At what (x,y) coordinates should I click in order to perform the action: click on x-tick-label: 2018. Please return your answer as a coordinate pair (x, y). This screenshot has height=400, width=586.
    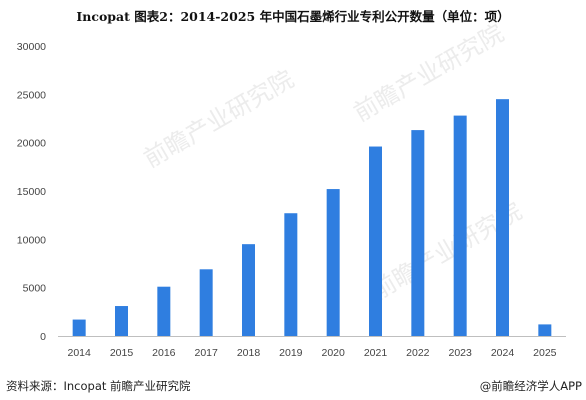
    Looking at the image, I should click on (249, 353).